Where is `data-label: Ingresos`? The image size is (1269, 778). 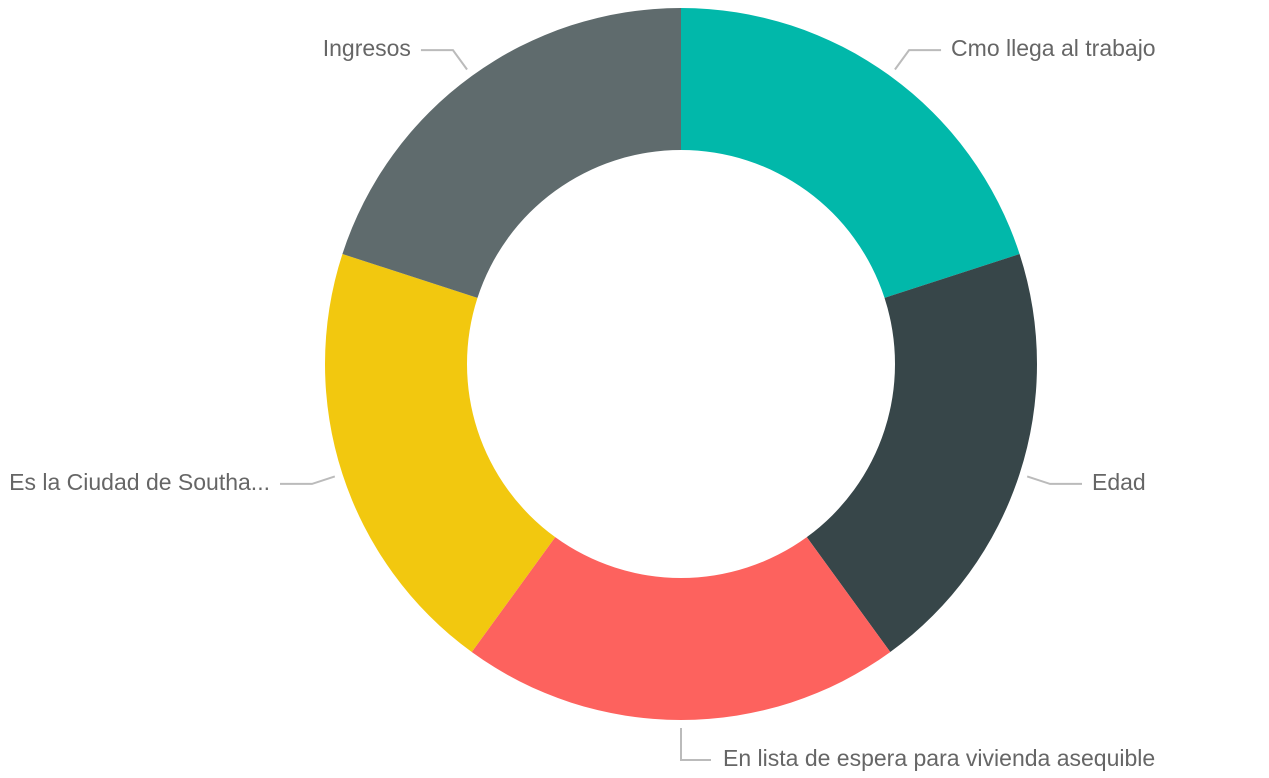 data-label: Ingresos is located at coordinates (367, 48).